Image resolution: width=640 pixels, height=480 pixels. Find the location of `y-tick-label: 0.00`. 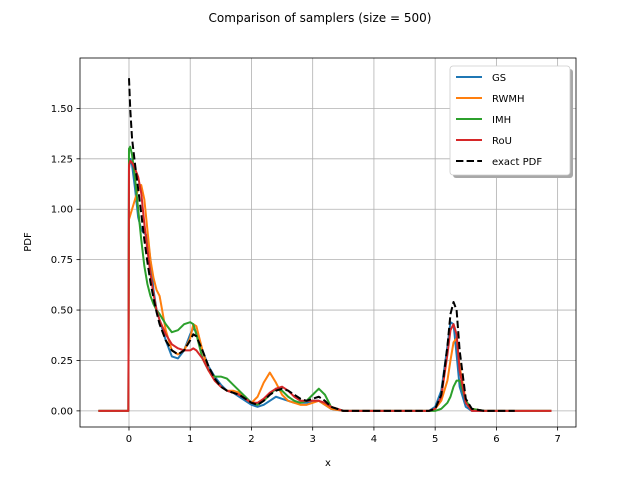

y-tick-label: 0.00 is located at coordinates (62, 411).